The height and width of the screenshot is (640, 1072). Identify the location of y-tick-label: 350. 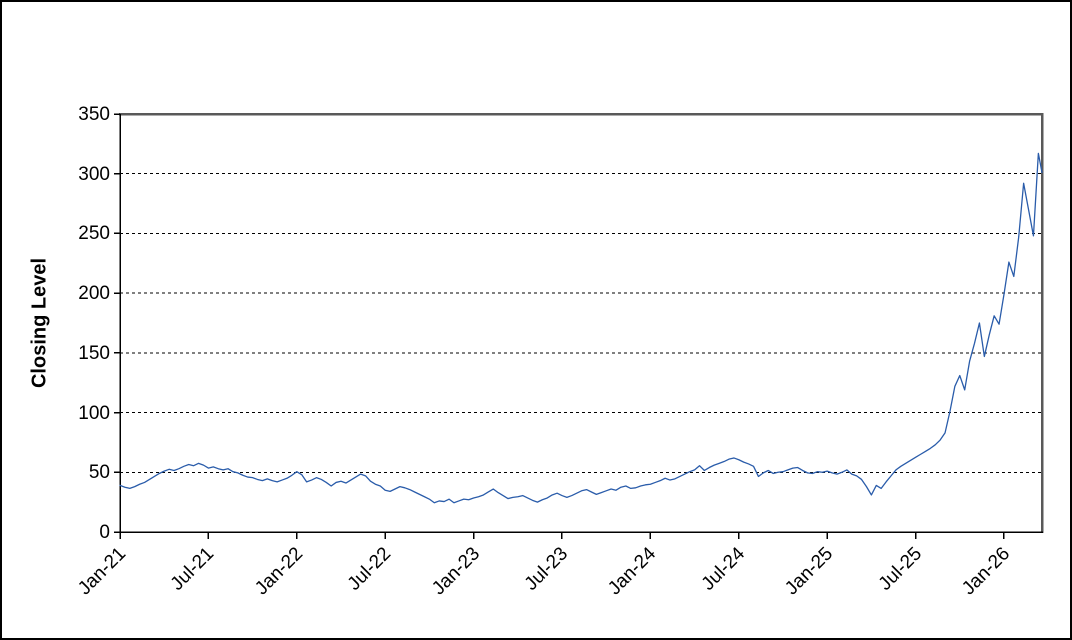
(94, 114).